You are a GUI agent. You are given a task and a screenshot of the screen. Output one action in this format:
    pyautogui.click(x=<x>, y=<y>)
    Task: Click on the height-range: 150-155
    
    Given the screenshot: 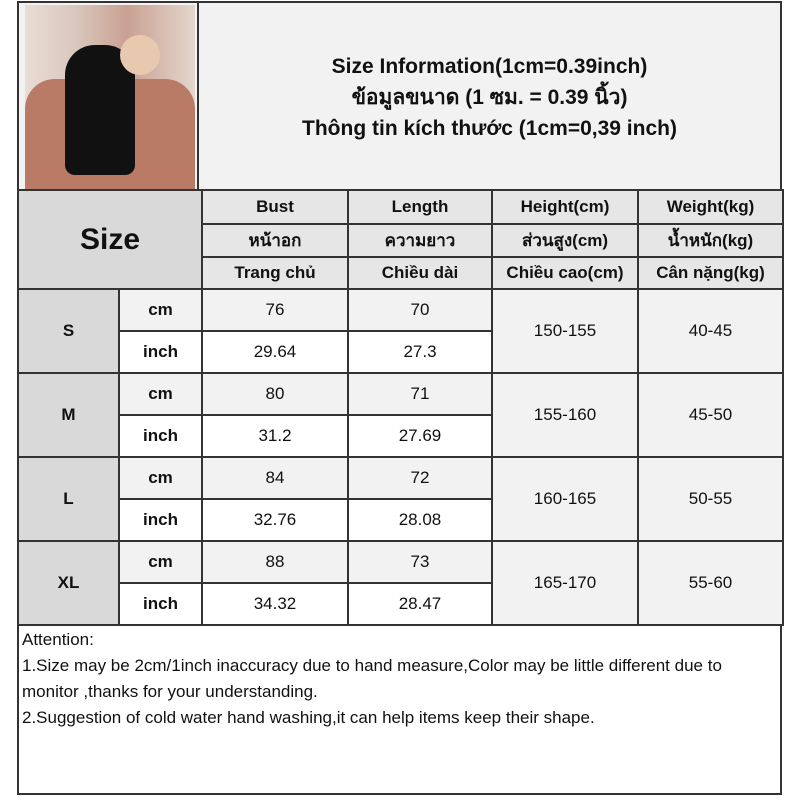 What is the action you would take?
    pyautogui.click(x=565, y=331)
    